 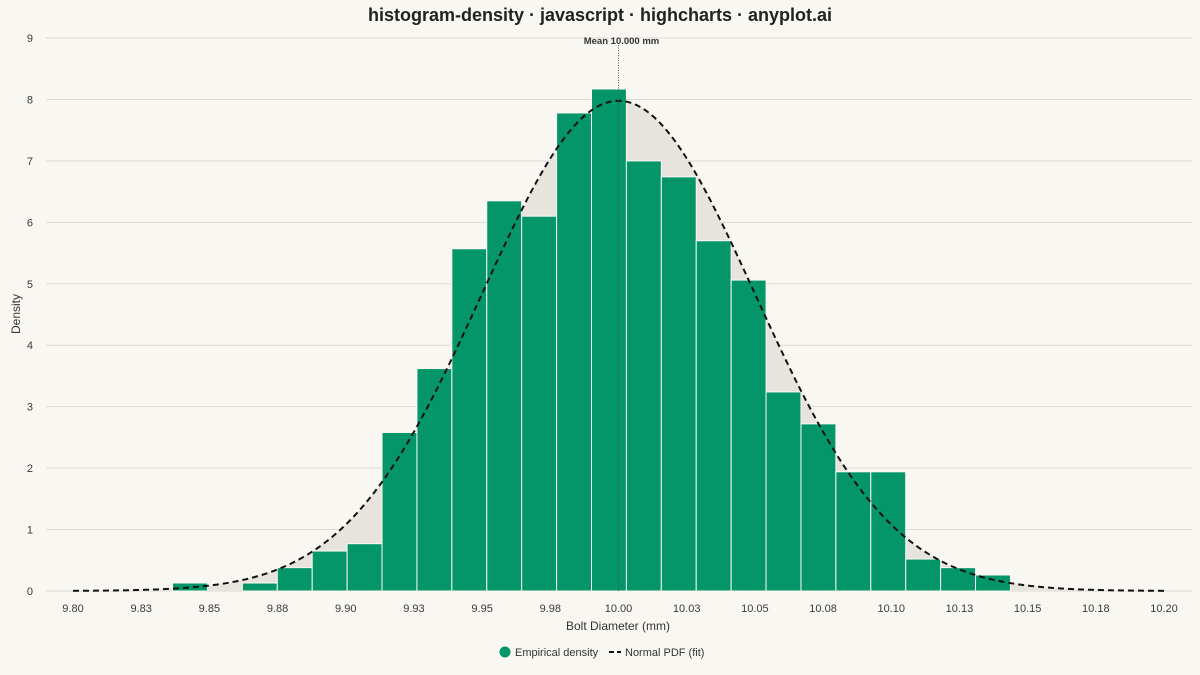 What do you see at coordinates (277, 609) in the screenshot?
I see `x-tick-label: 9.88` at bounding box center [277, 609].